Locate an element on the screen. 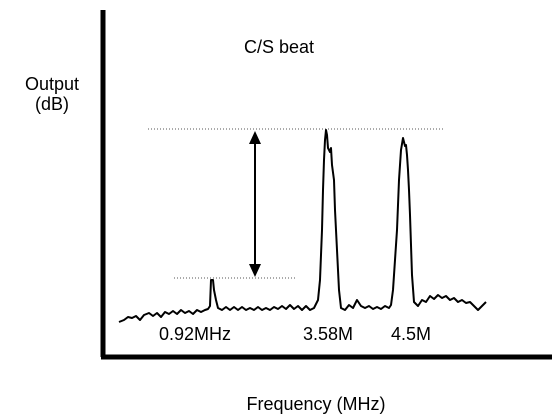 The height and width of the screenshot is (416, 554). x-axis-label: Frequency (MHz) is located at coordinates (315, 404).